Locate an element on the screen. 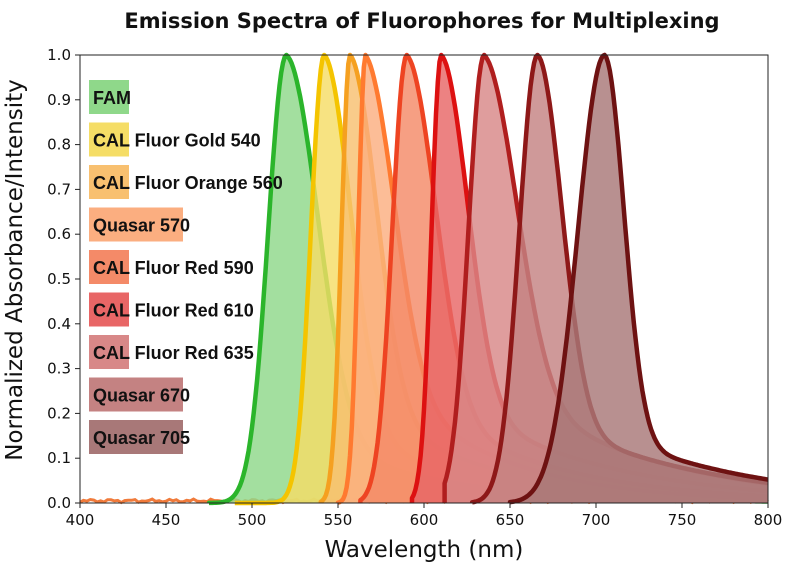  x-tick-label: 700 is located at coordinates (596, 520).